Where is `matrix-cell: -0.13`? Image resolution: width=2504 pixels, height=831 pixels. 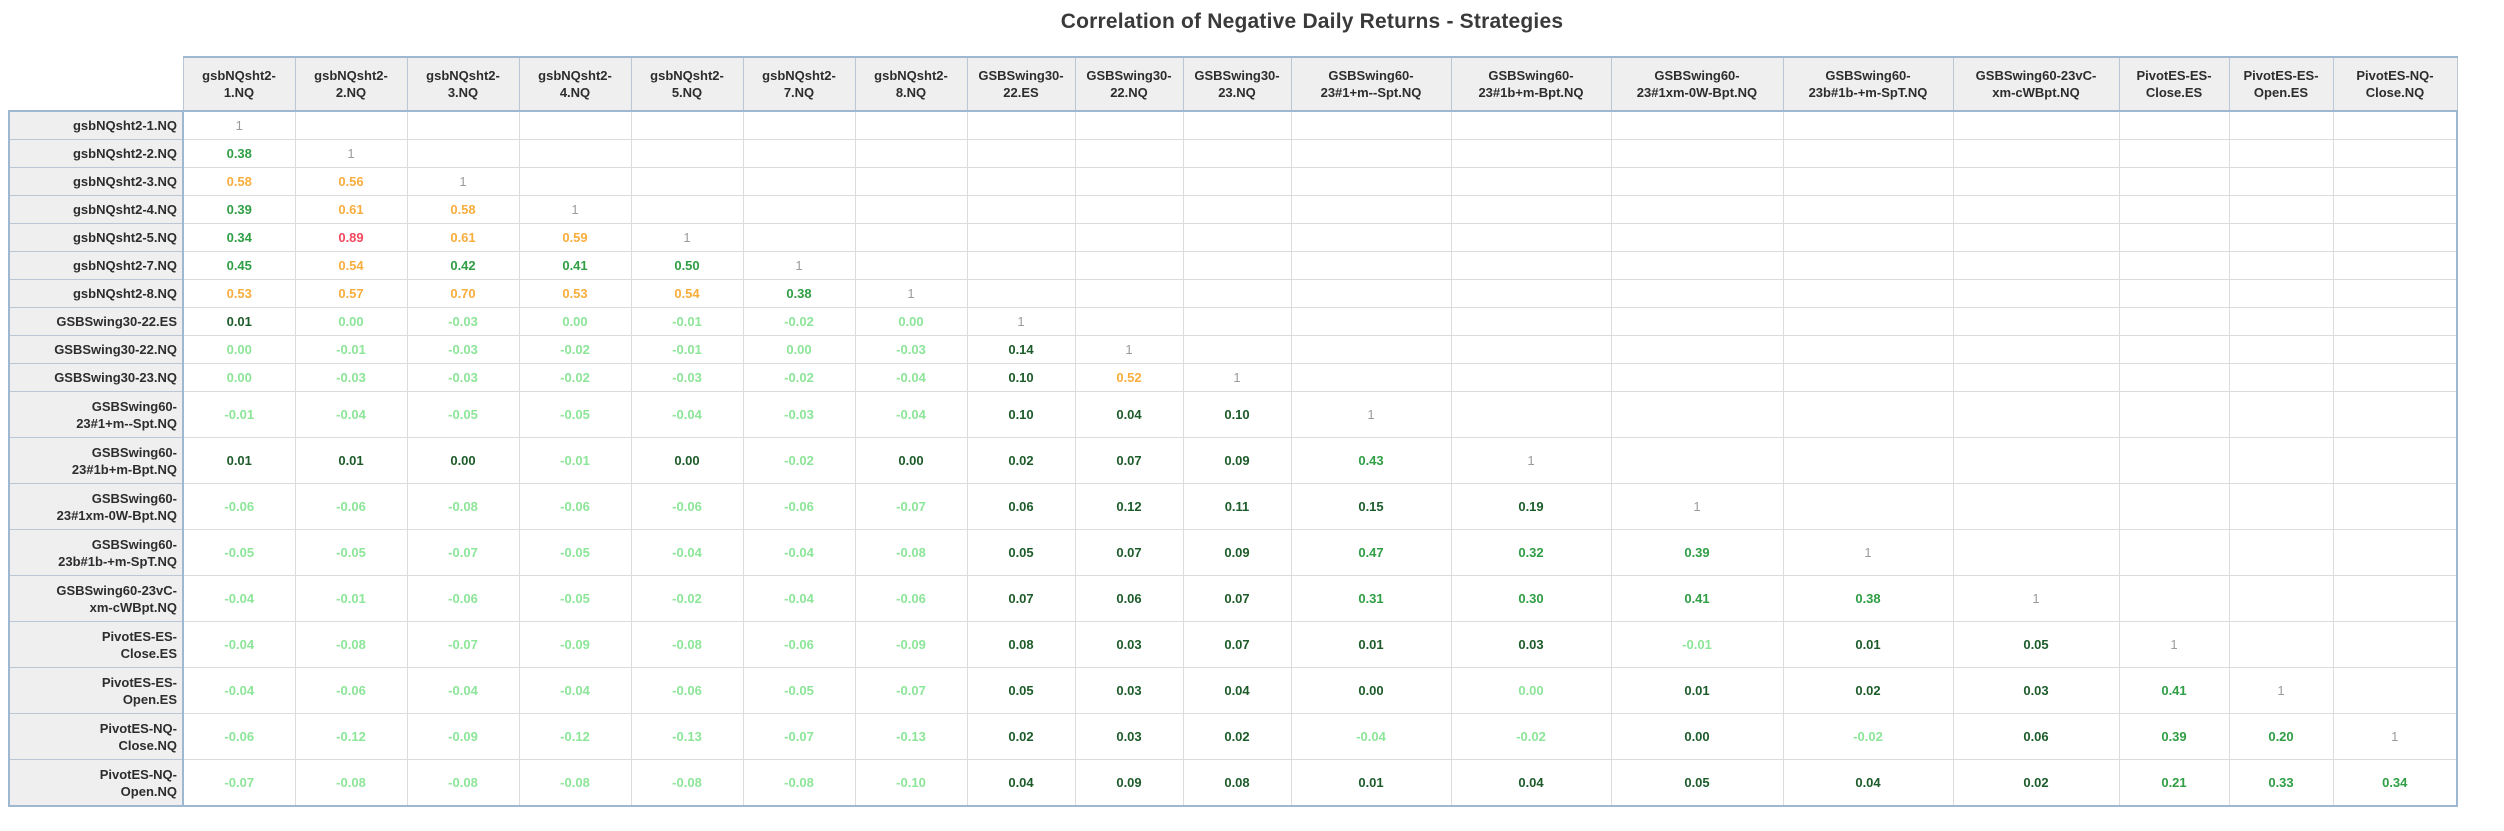 matrix-cell: -0.13 is located at coordinates (911, 736).